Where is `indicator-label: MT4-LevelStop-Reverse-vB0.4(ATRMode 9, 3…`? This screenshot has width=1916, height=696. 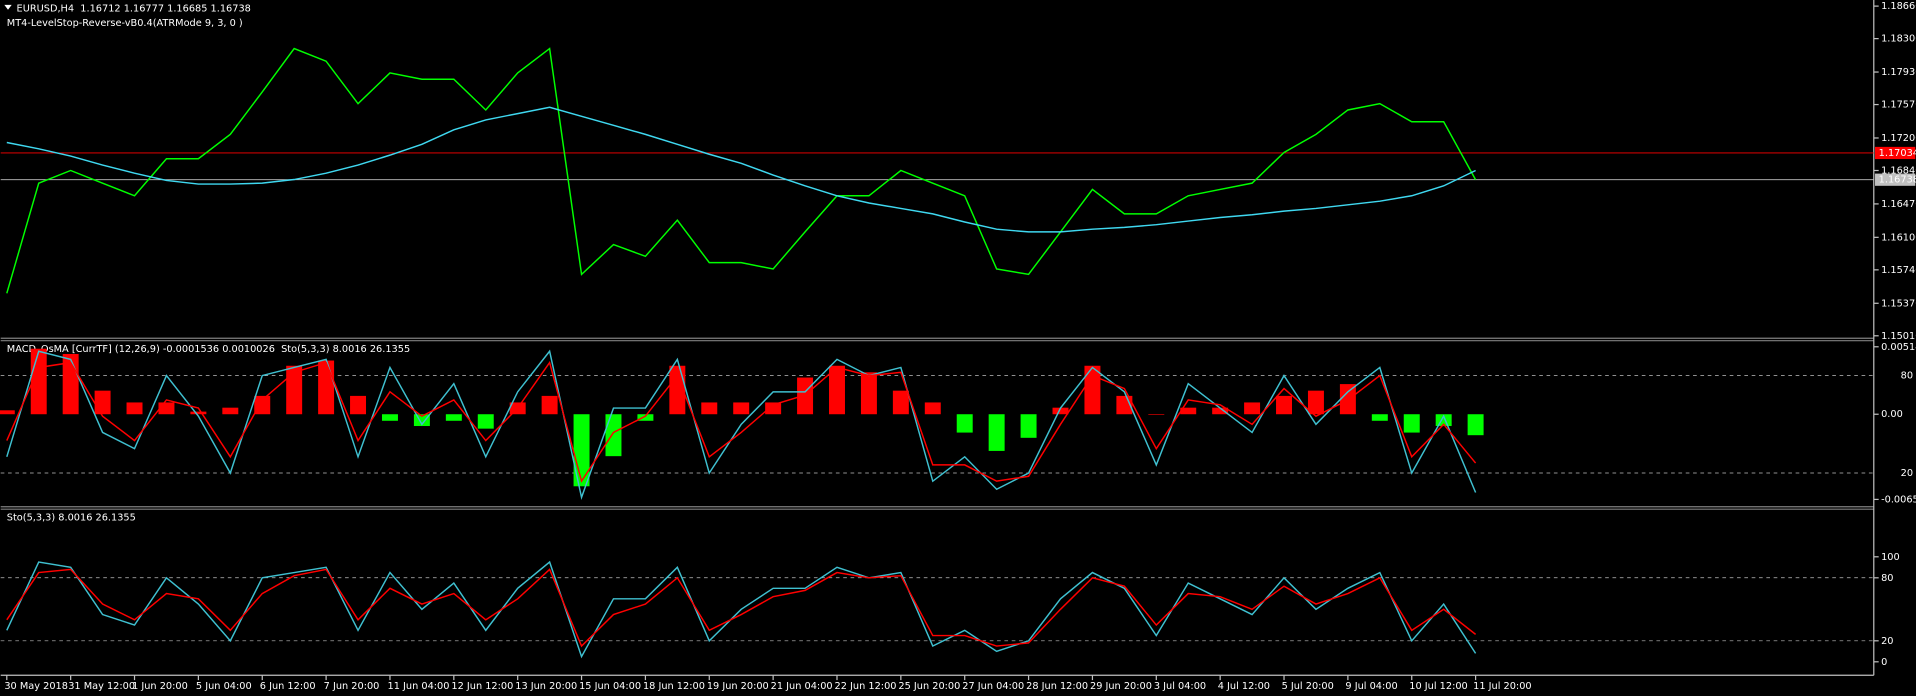 indicator-label: MT4-LevelStop-Reverse-vB0.4(ATRMode 9, 3… is located at coordinates (125, 23).